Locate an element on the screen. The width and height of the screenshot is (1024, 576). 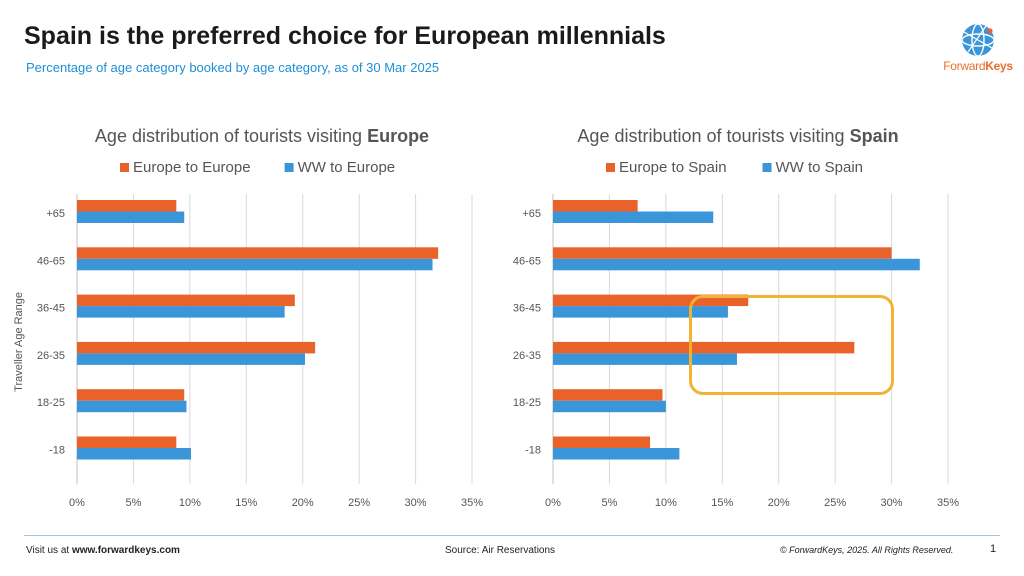
page-number: 1 is located at coordinates (993, 549).